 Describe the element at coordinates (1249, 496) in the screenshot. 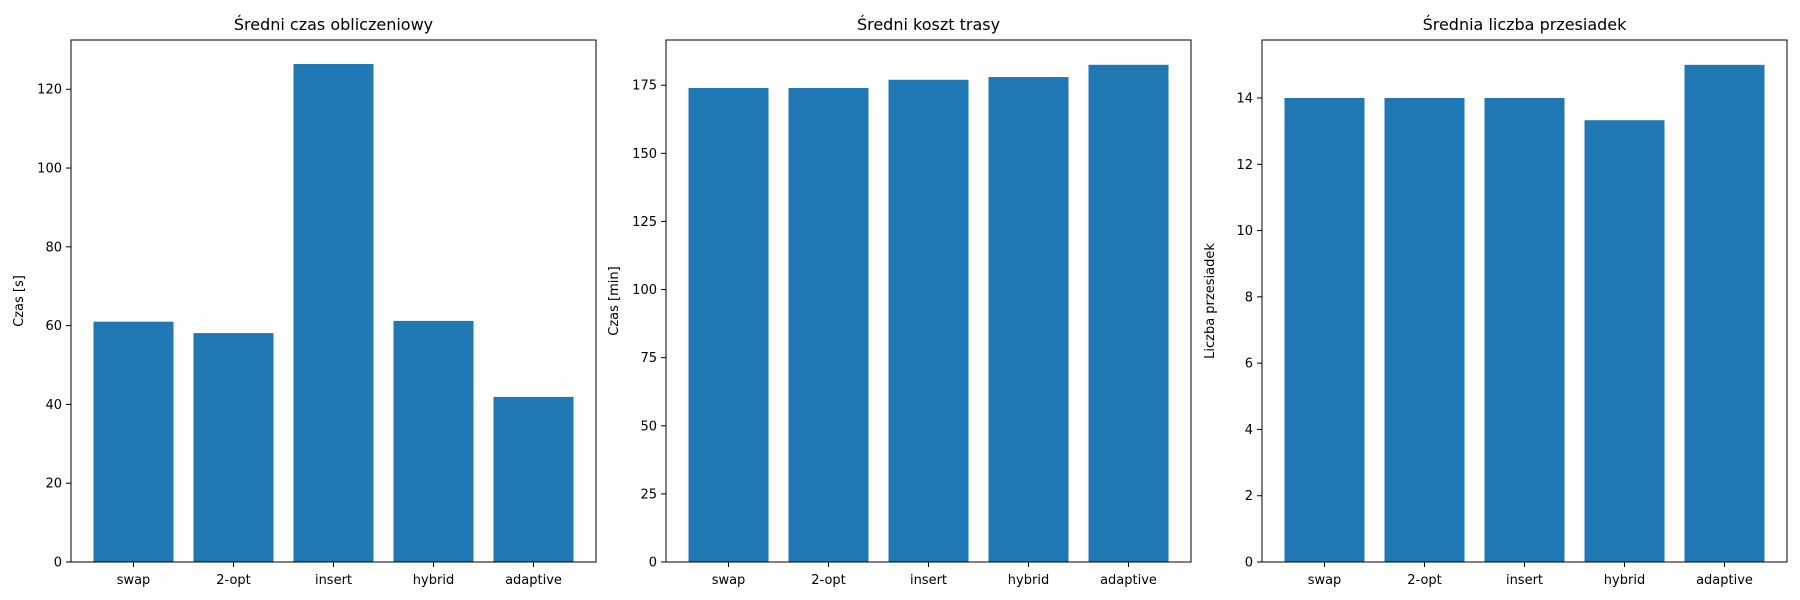

I see `y-tick-label: 2` at that location.